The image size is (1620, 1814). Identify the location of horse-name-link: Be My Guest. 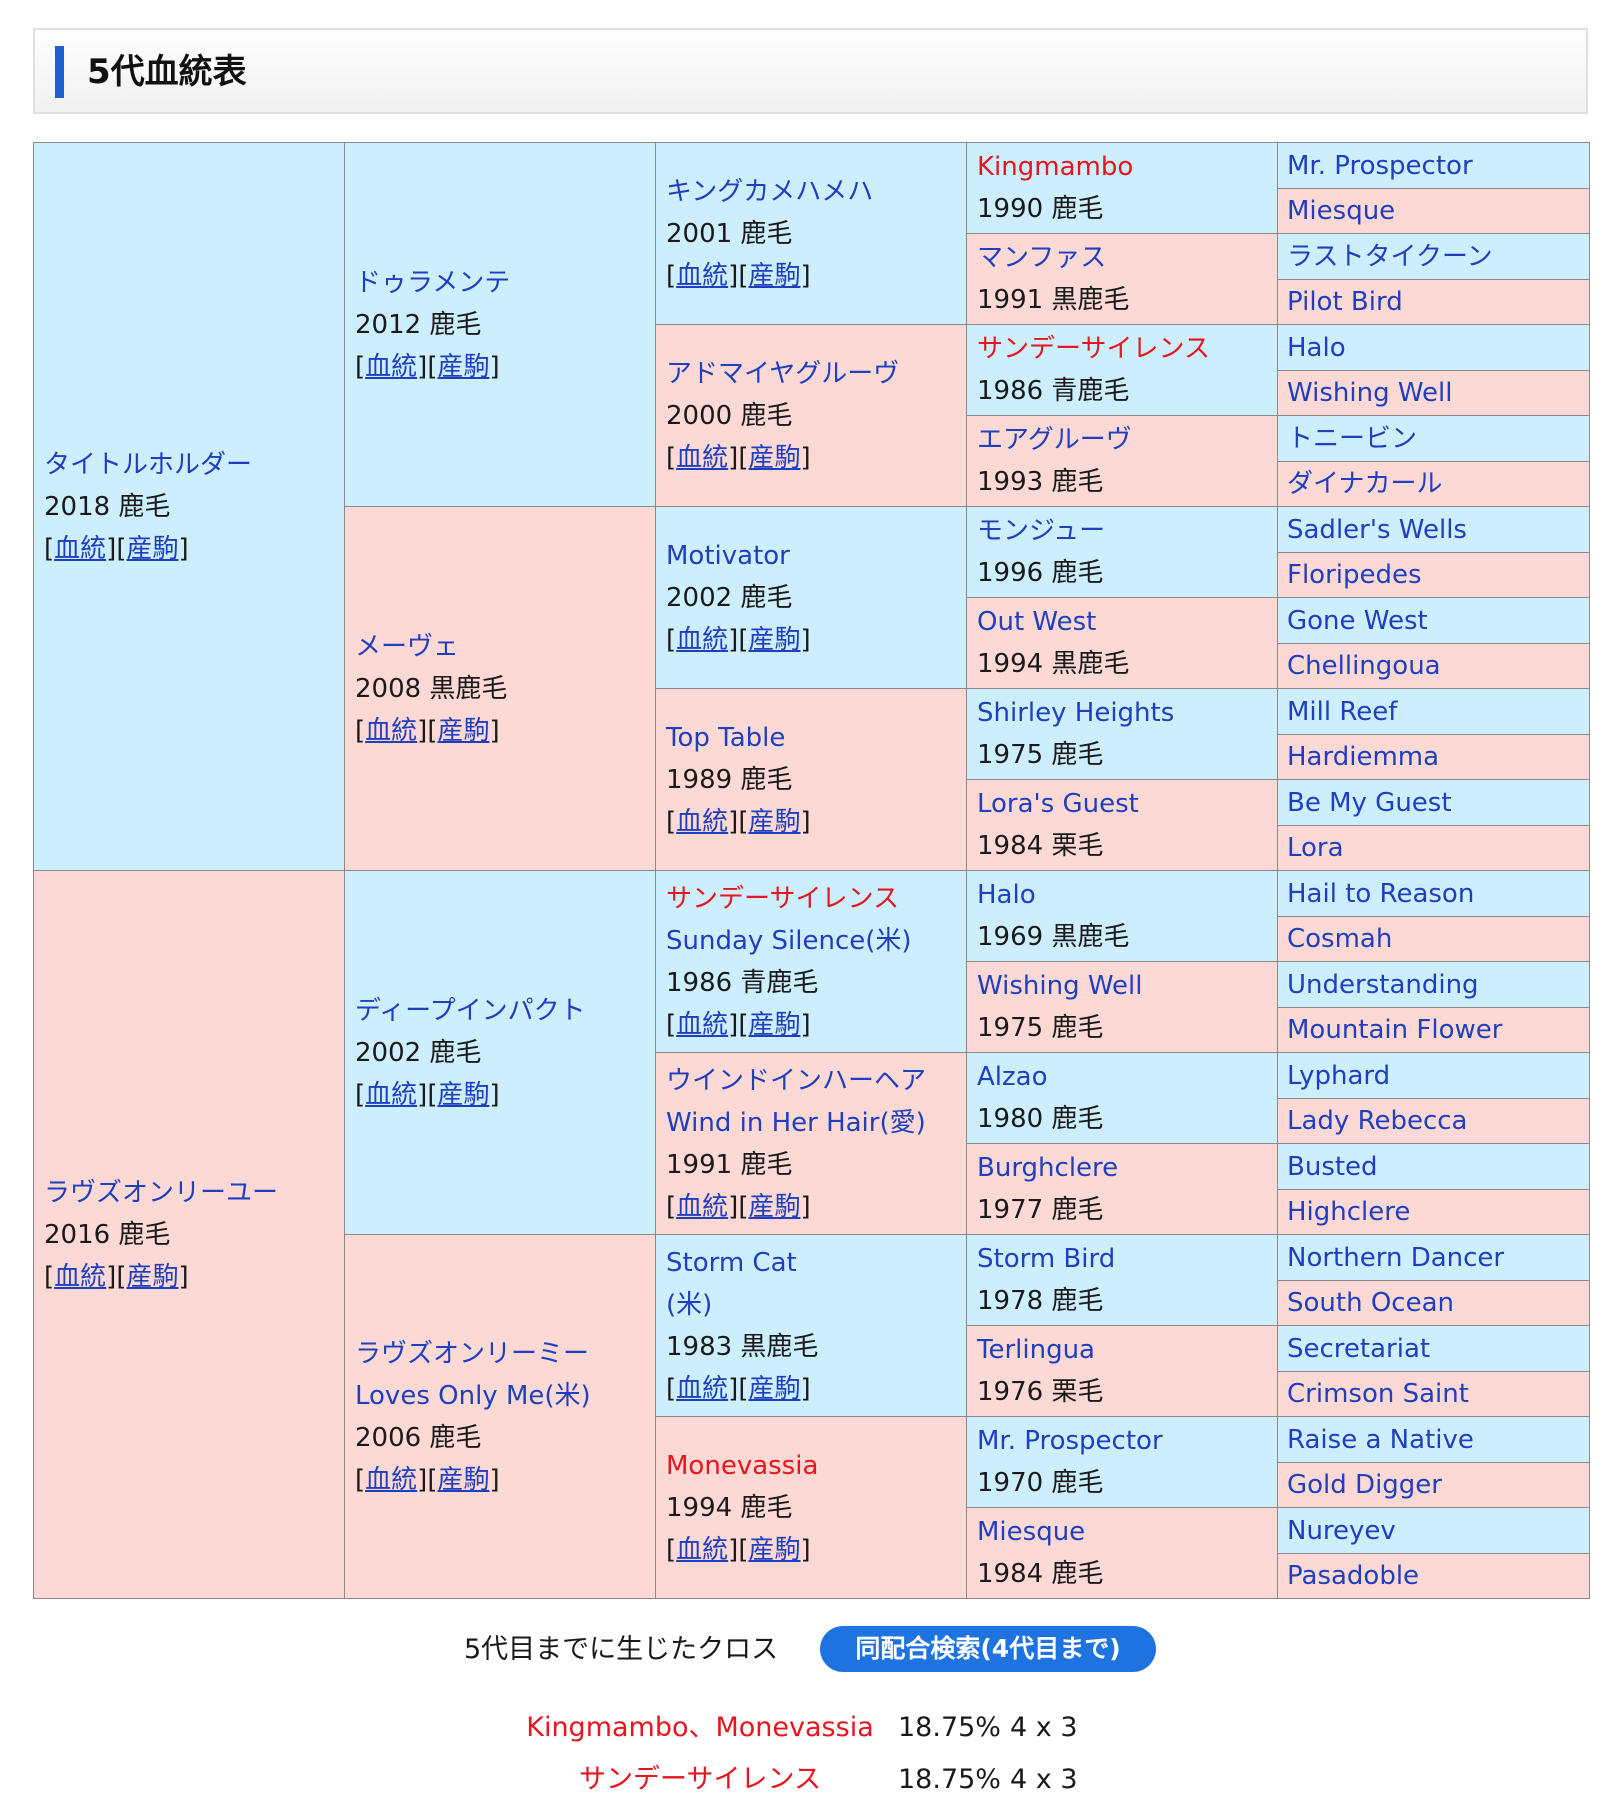
(1369, 802).